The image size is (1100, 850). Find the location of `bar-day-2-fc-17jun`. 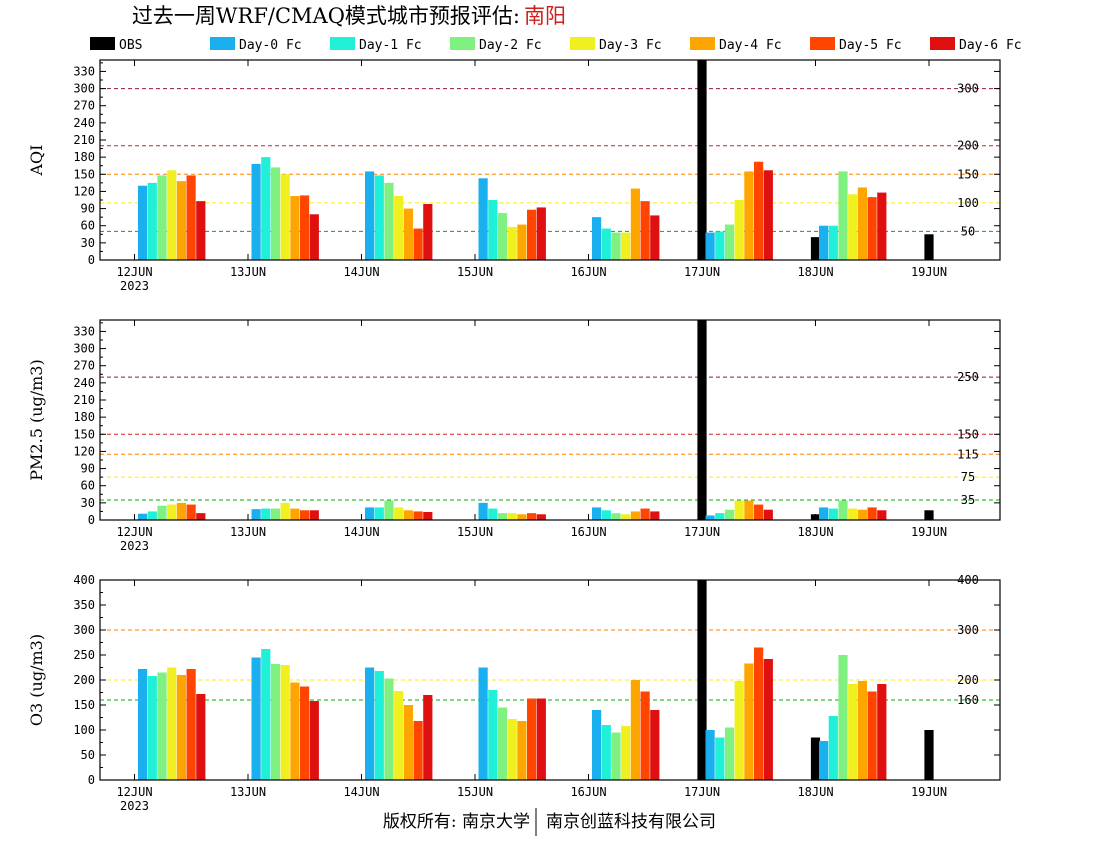

bar-day-2-fc-17jun is located at coordinates (729, 242).